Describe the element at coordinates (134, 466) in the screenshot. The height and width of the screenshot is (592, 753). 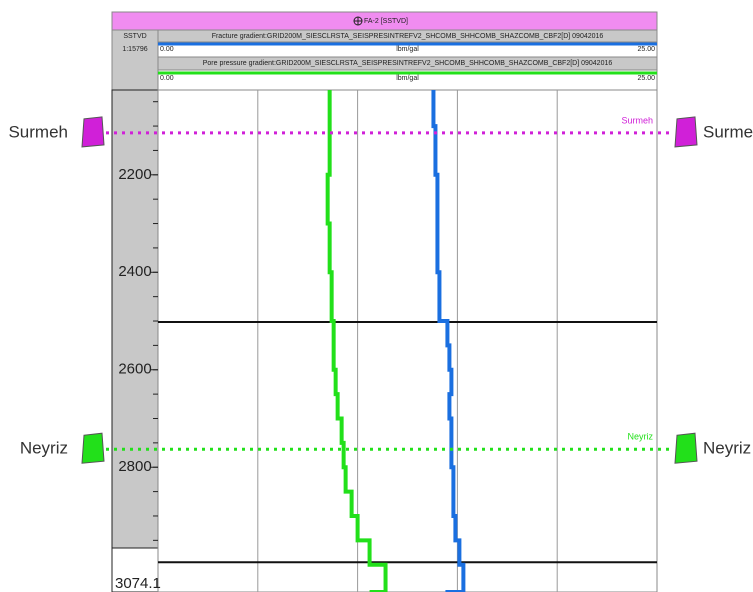
I see `y-tick-label: 2800` at that location.